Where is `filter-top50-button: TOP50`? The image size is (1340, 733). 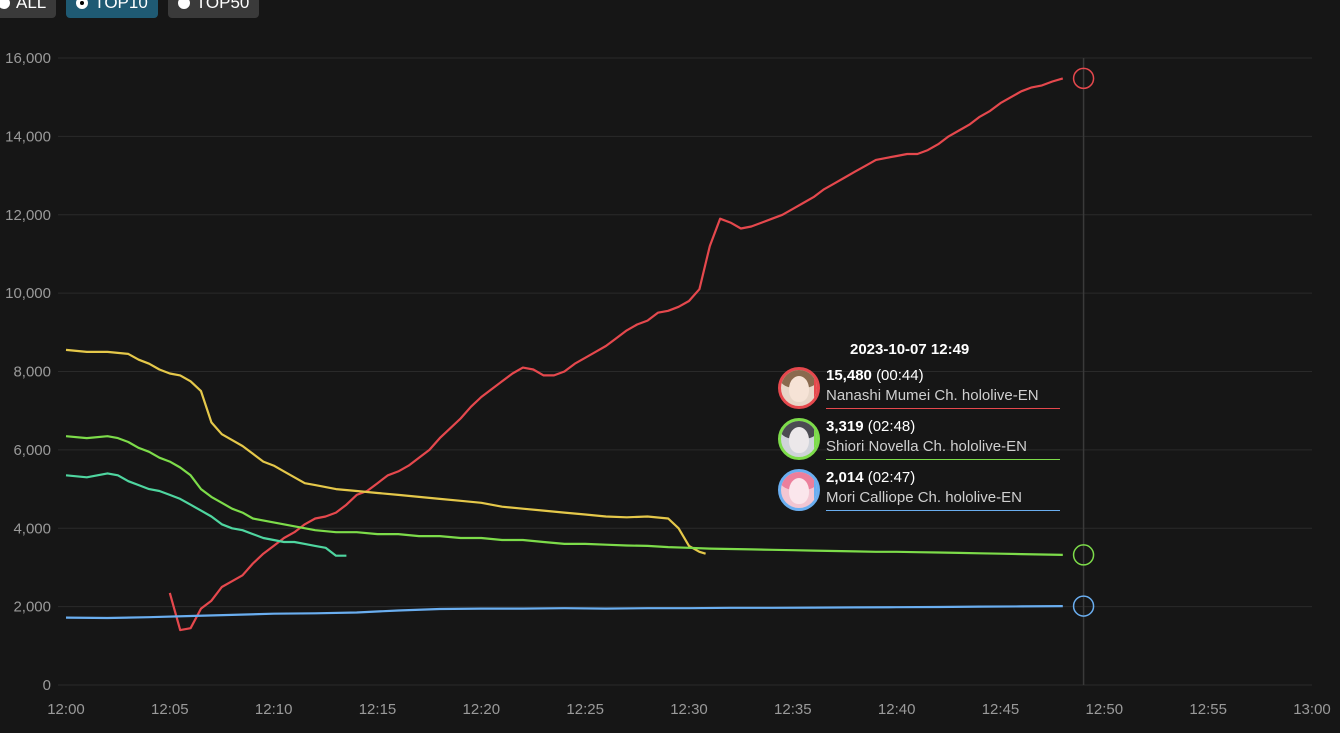
filter-top50-button: TOP50 is located at coordinates (213, 9).